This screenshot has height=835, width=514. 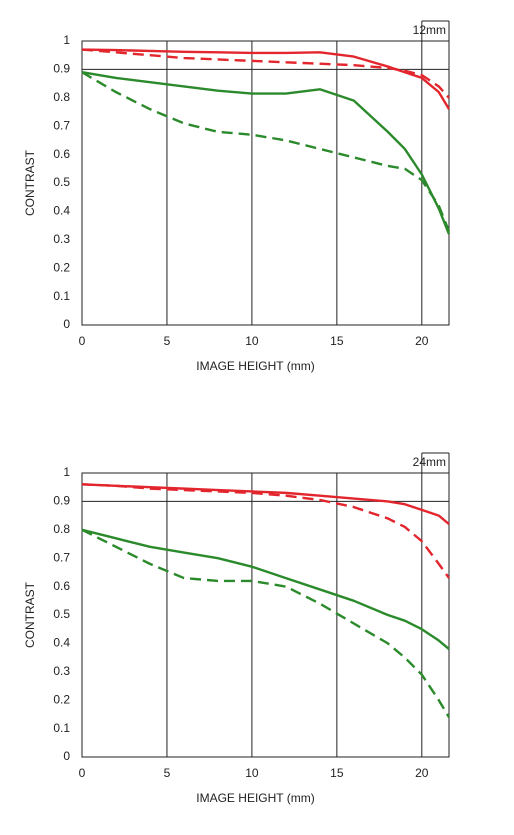 I want to click on focal-label: 12mm, so click(x=429, y=30).